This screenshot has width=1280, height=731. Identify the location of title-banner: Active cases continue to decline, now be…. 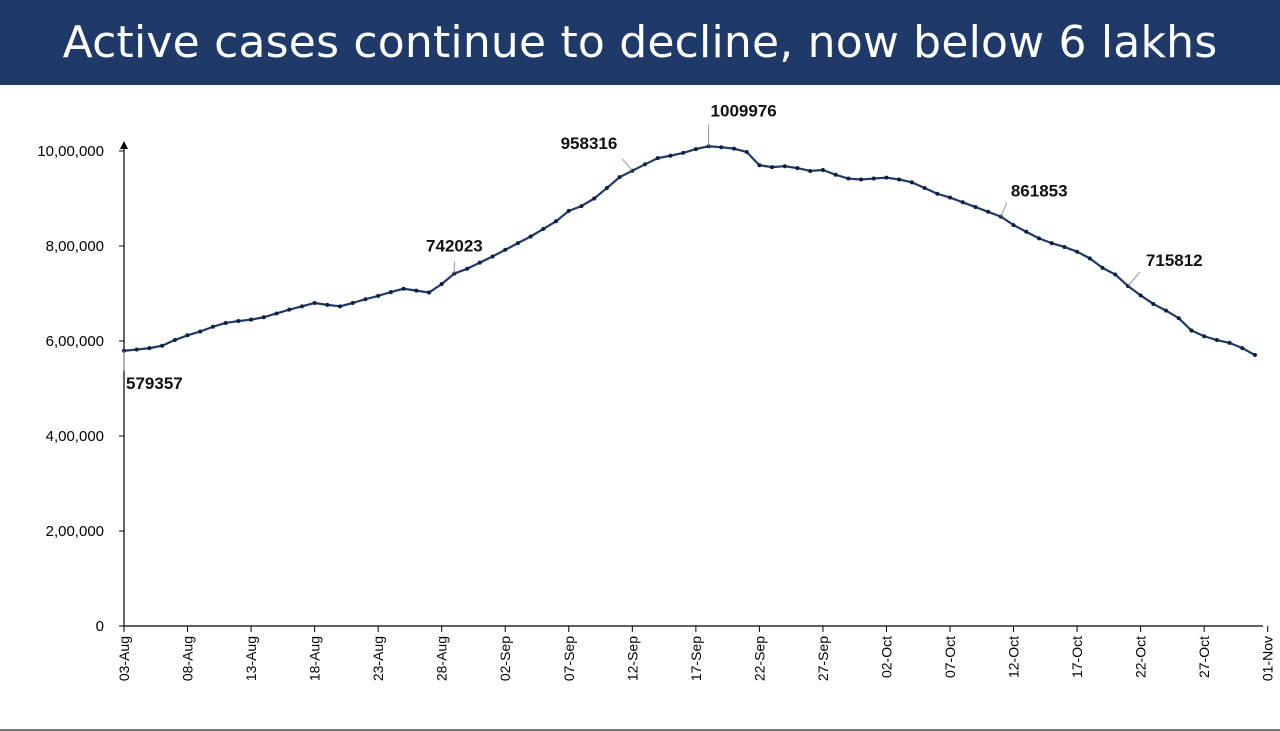
(640, 42).